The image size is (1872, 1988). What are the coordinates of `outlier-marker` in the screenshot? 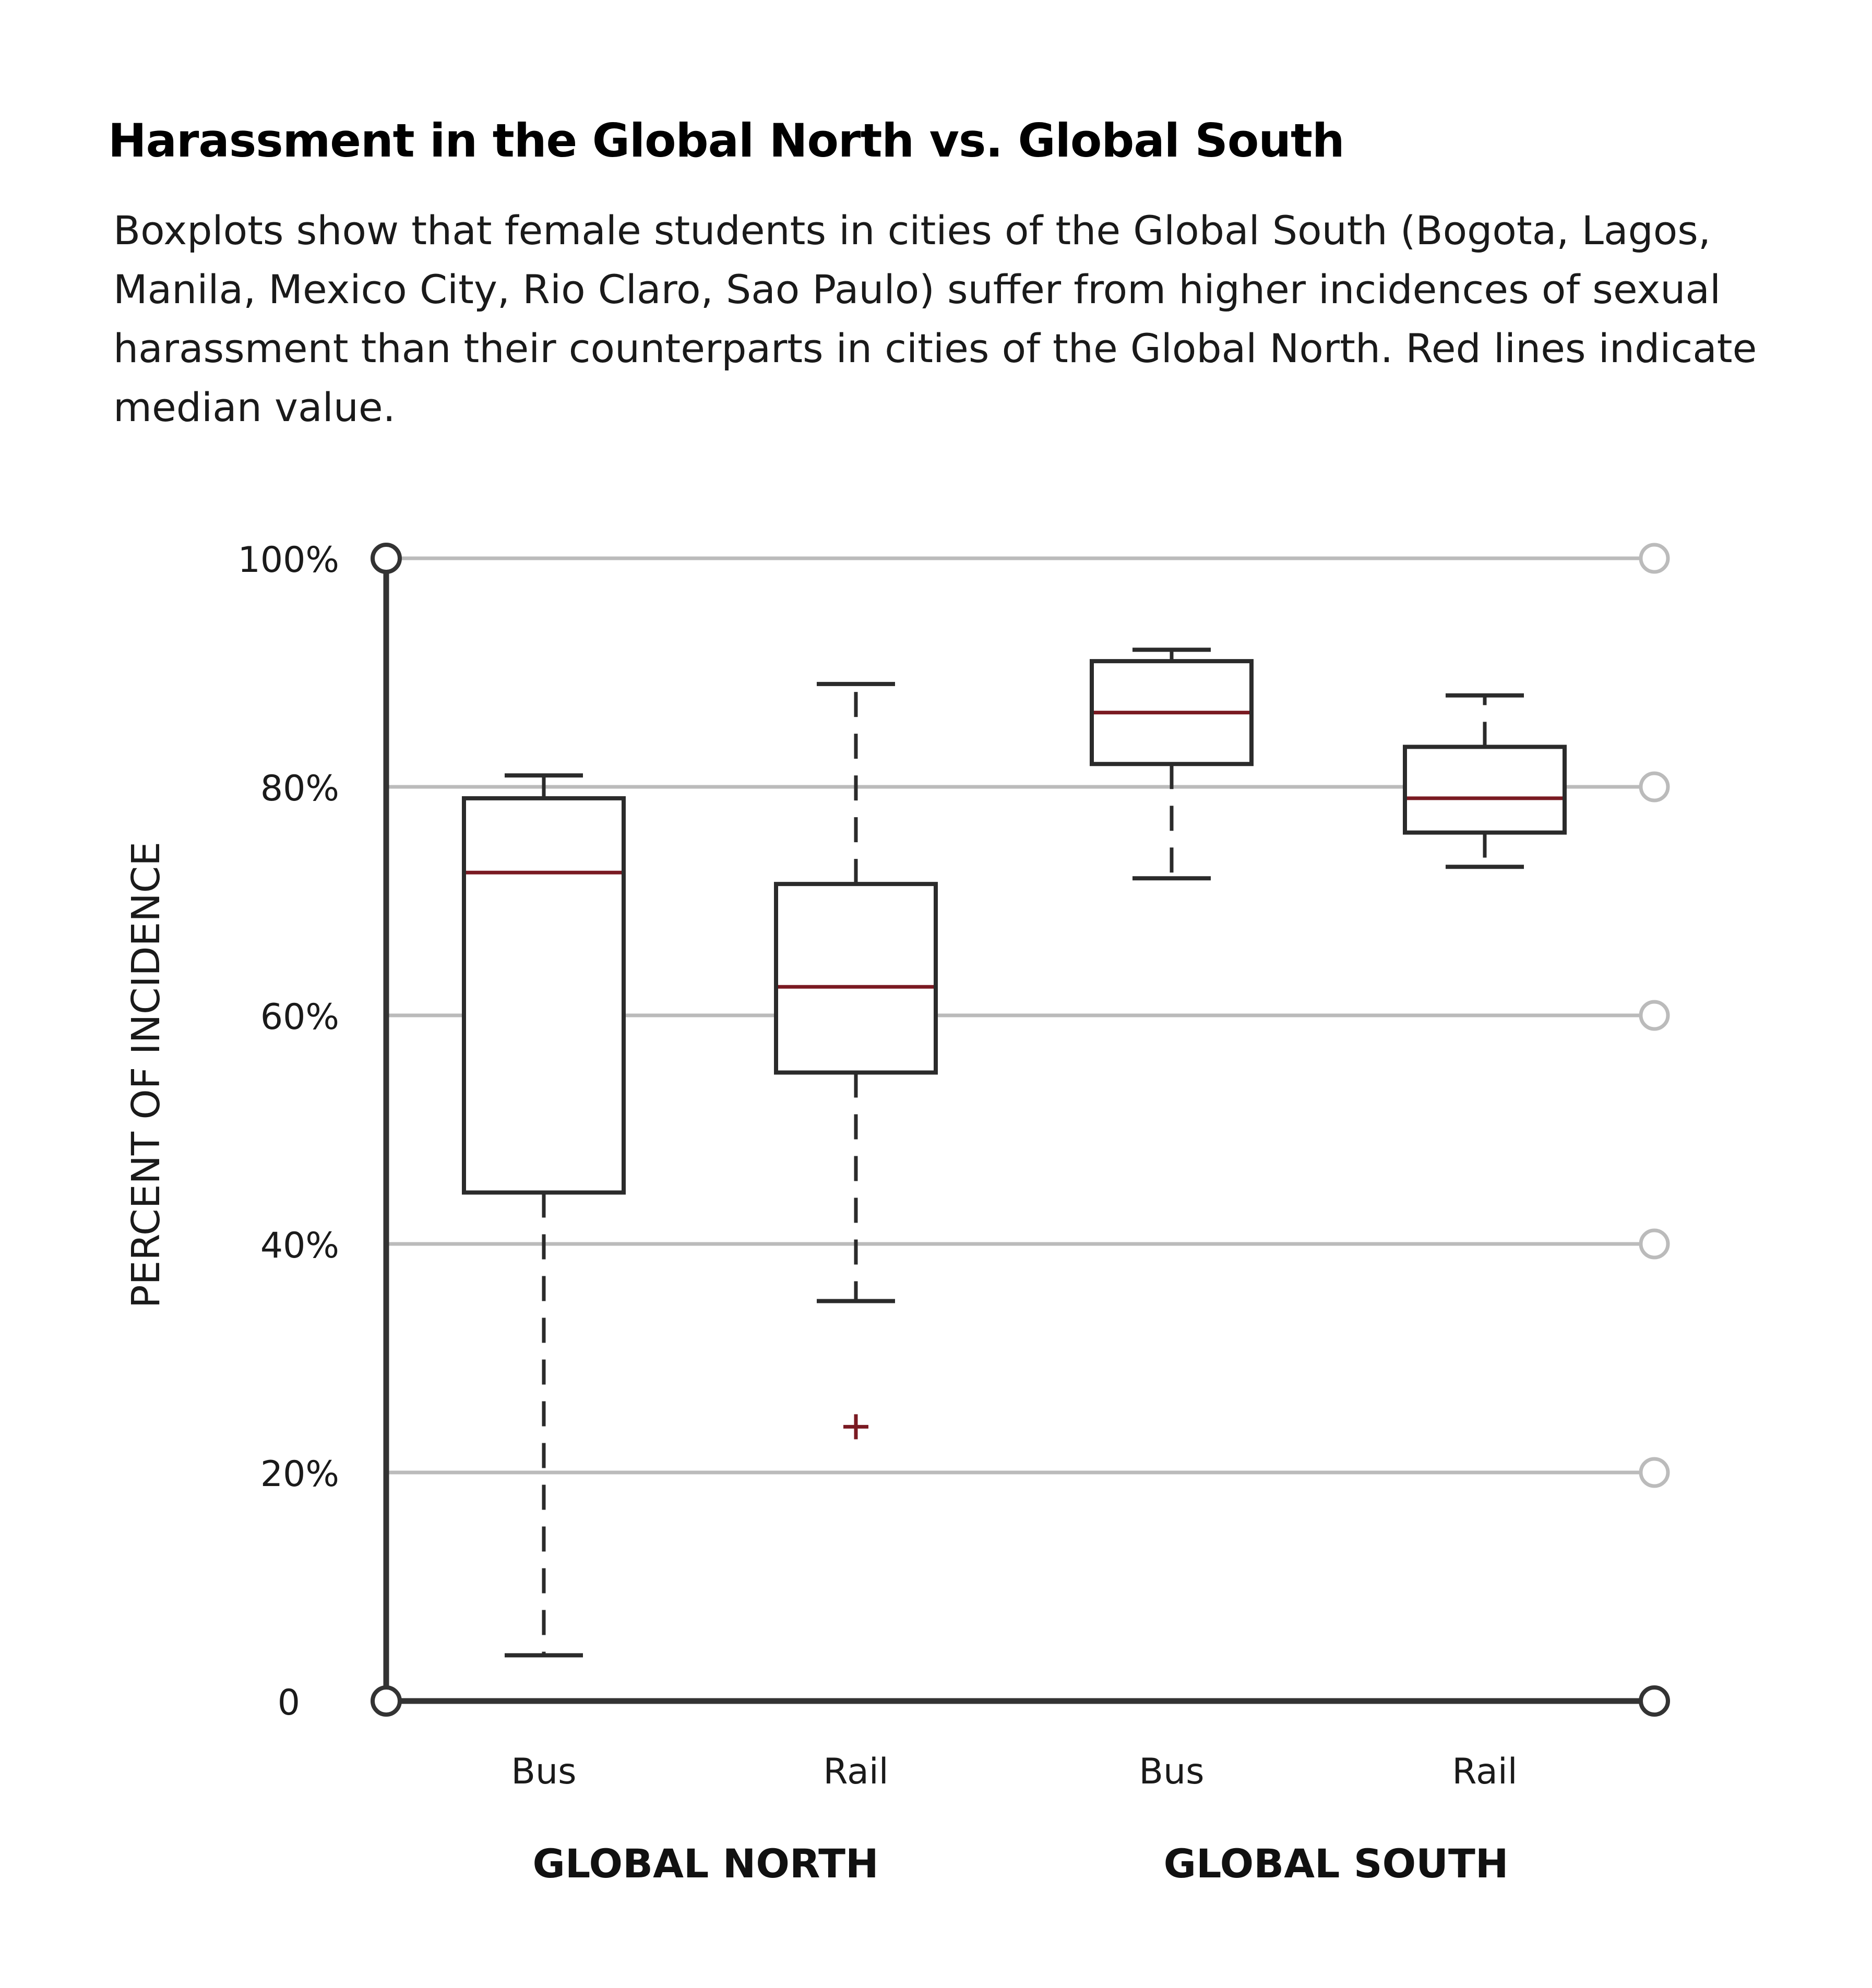 It's located at (855, 1427).